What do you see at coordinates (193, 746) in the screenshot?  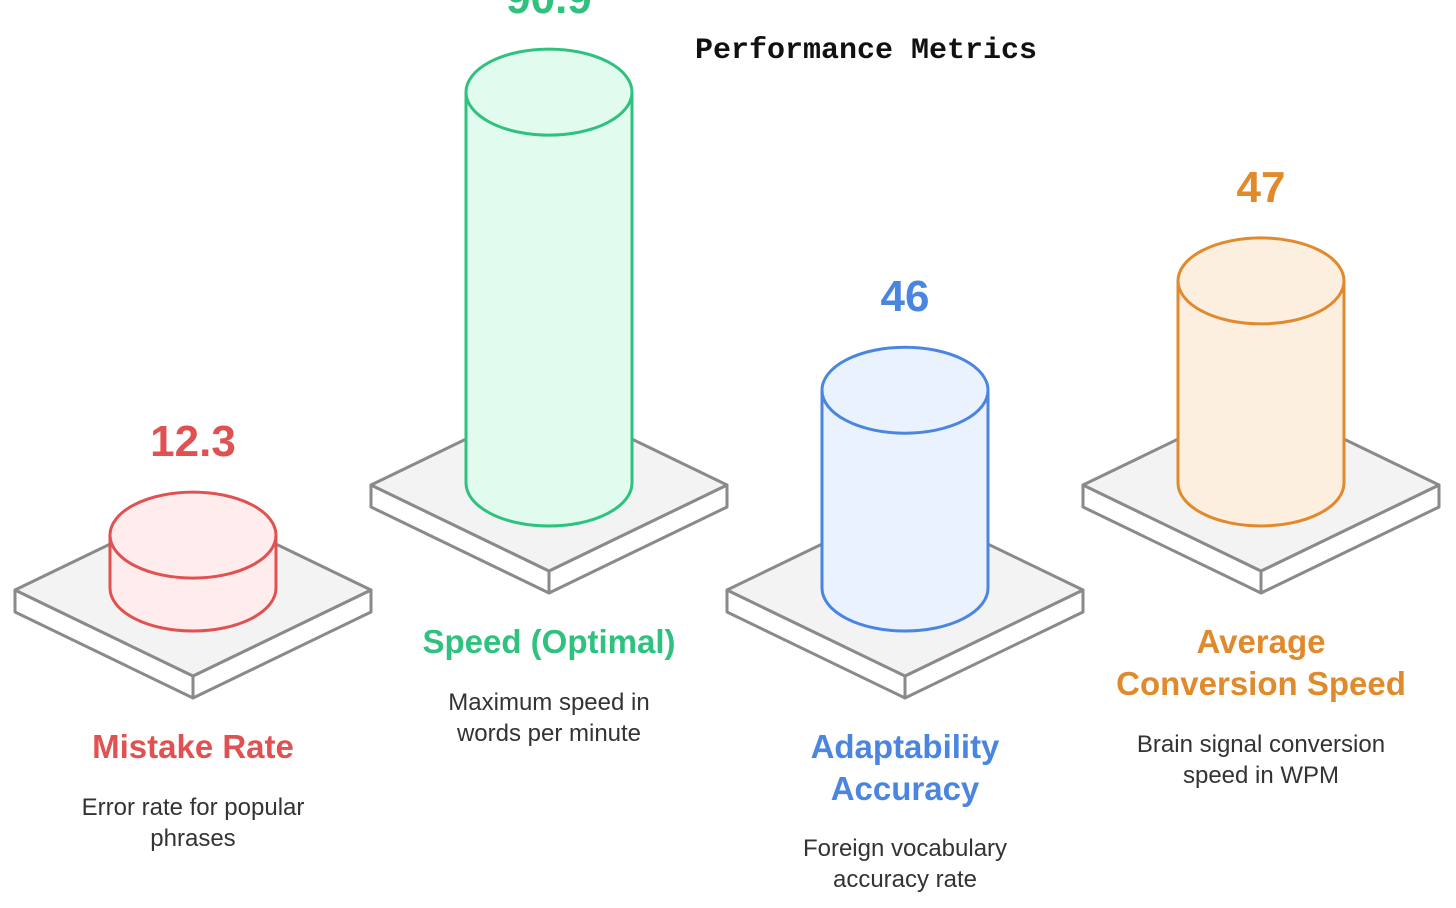 I see `category-label: Mistake Rate` at bounding box center [193, 746].